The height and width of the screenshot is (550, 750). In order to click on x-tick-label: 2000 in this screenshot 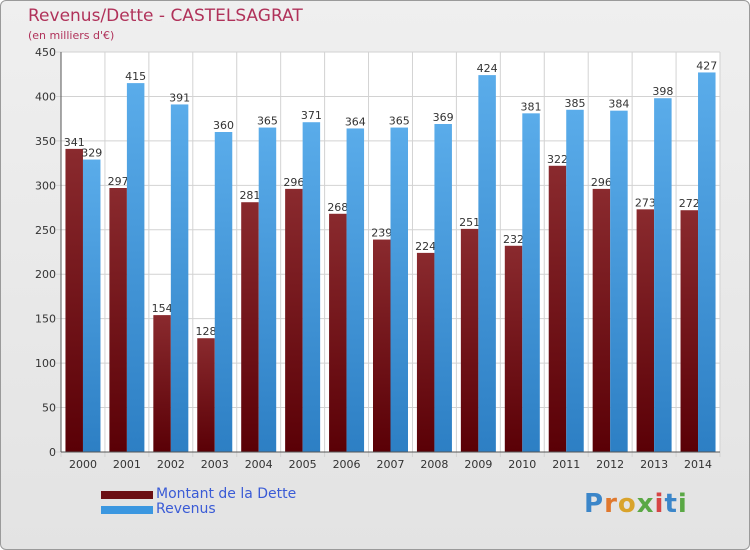, I will do `click(83, 464)`.